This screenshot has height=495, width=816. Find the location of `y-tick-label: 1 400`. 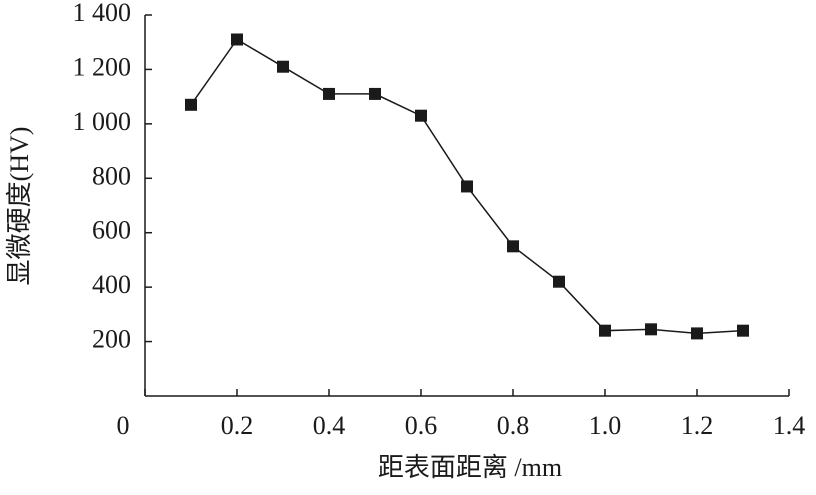

y-tick-label: 1 400 is located at coordinates (102, 13).